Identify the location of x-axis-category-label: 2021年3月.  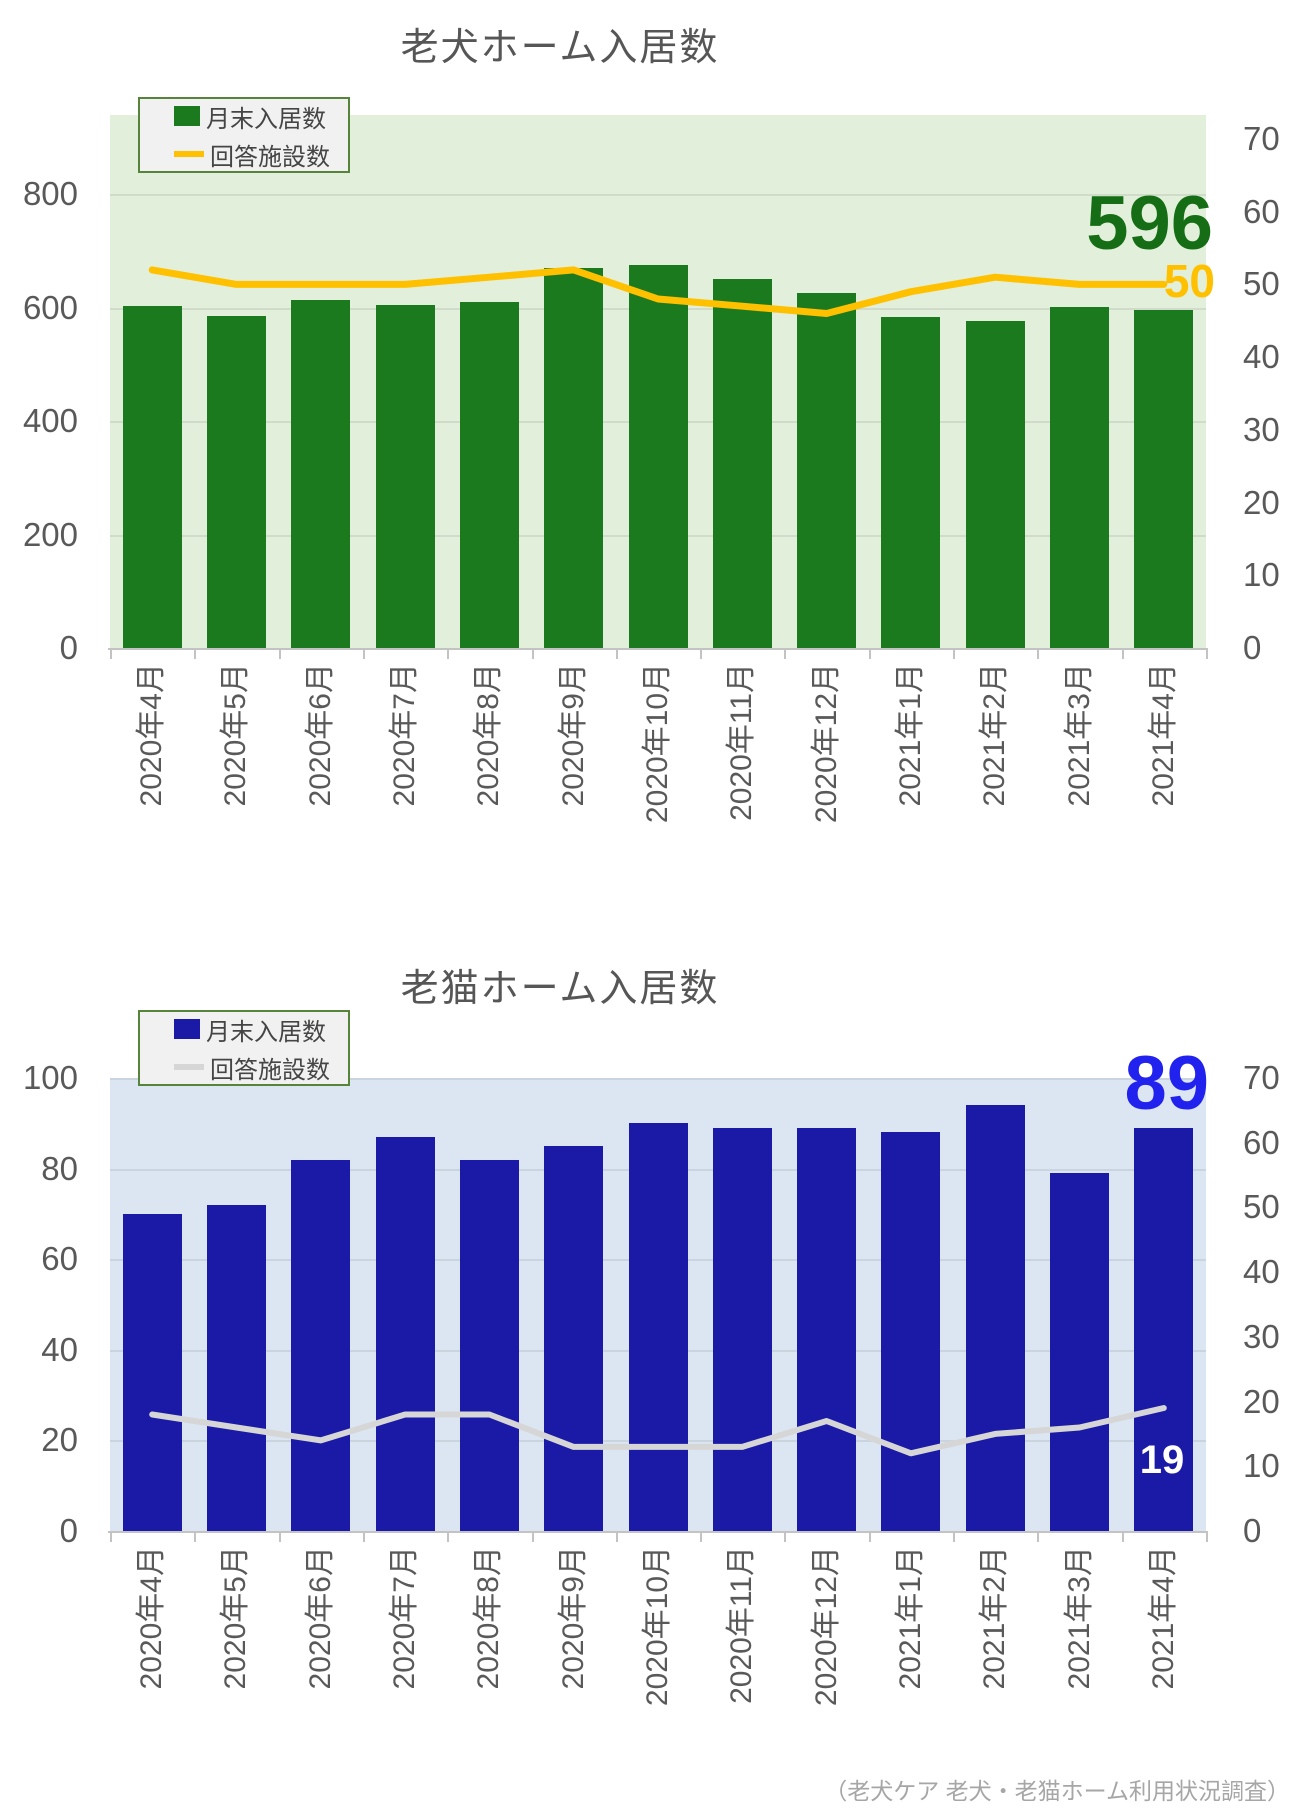
(1079, 1618).